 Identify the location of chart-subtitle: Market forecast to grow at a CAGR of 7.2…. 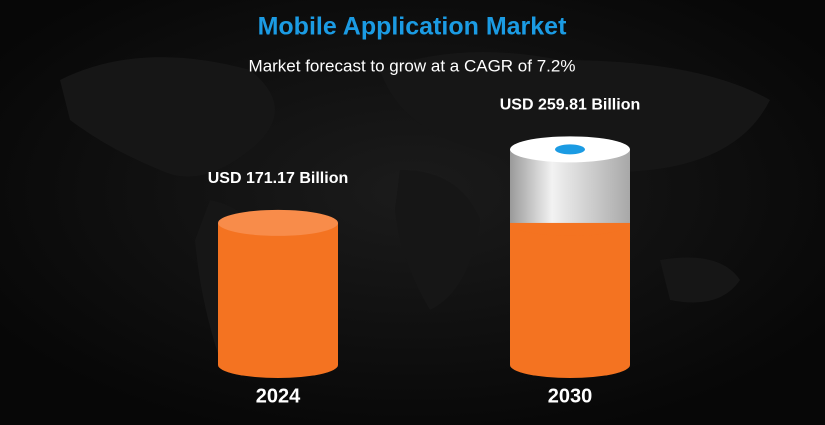
(412, 65).